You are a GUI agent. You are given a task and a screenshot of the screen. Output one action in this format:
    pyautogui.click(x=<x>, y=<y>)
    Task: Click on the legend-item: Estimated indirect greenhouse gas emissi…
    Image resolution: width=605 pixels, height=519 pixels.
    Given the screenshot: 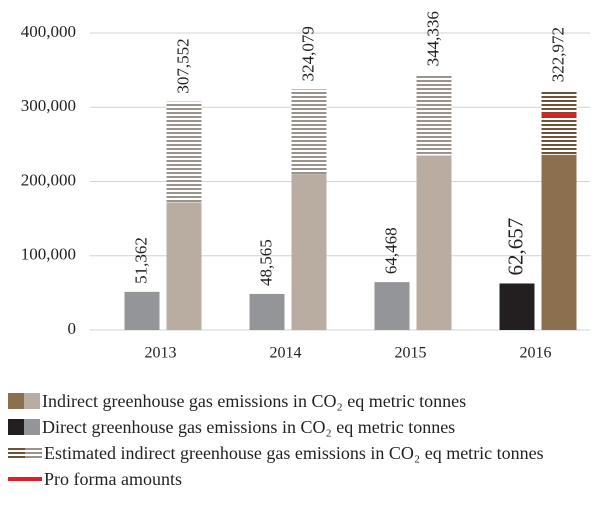 What is the action you would take?
    pyautogui.click(x=281, y=453)
    